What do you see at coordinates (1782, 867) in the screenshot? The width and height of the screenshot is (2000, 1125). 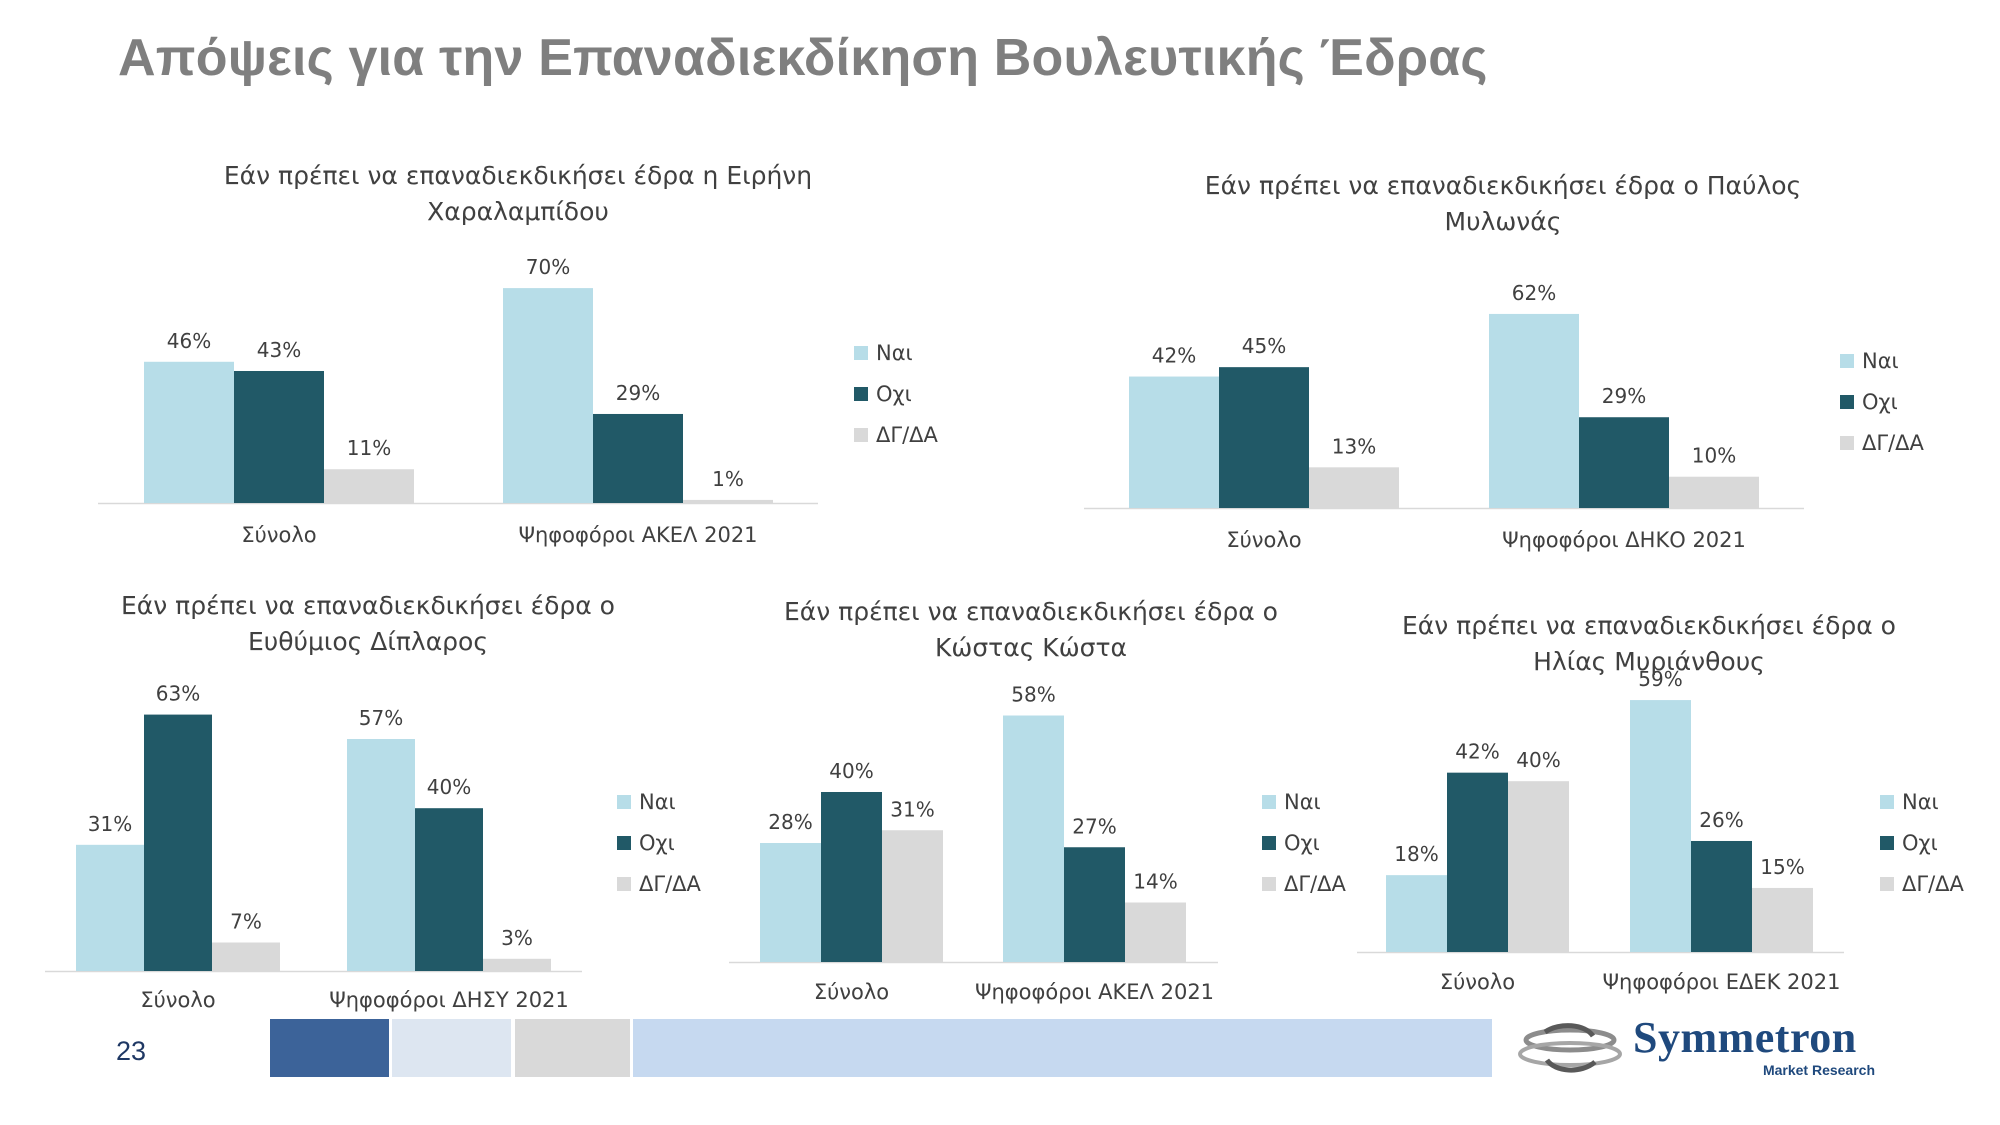 I see `data-label: 15%` at bounding box center [1782, 867].